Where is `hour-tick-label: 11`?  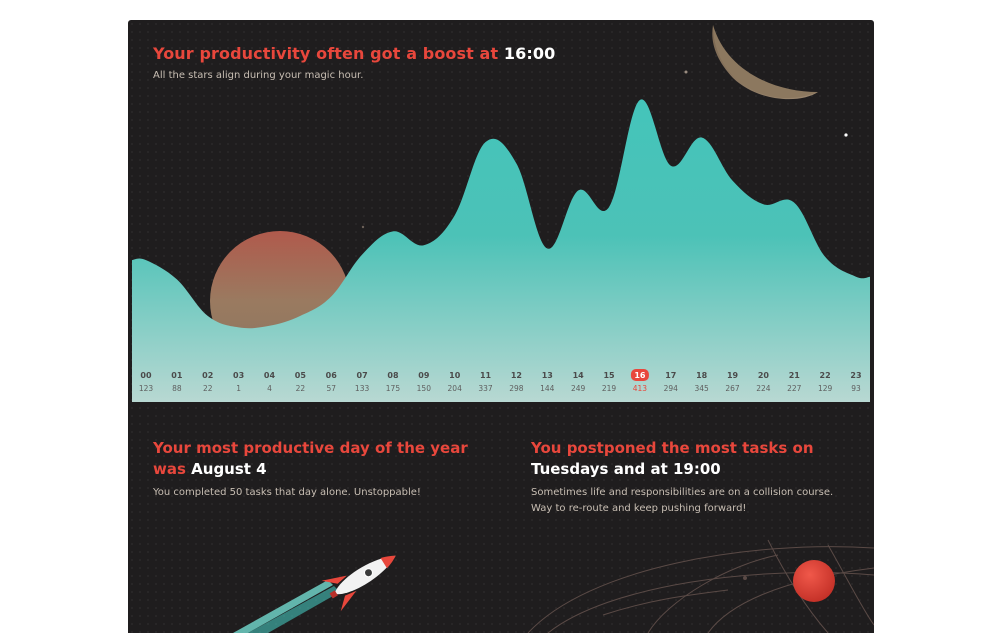 hour-tick-label: 11 is located at coordinates (486, 375).